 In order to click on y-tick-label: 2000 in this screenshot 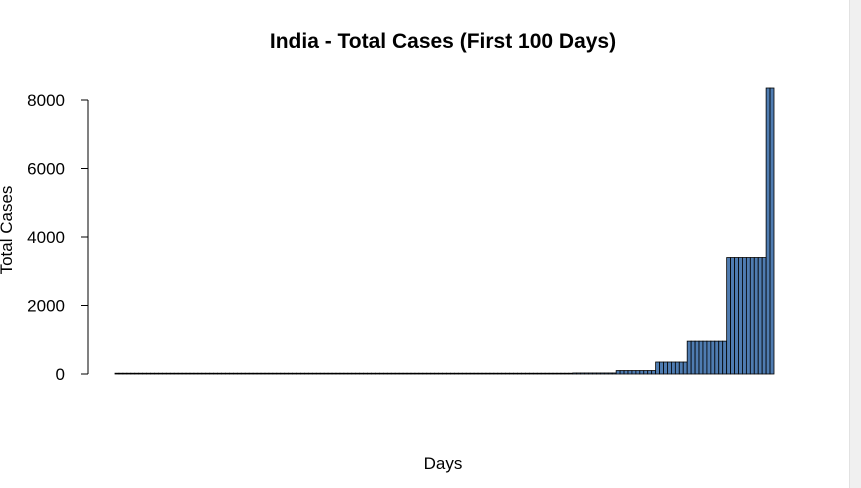, I will do `click(46, 306)`.